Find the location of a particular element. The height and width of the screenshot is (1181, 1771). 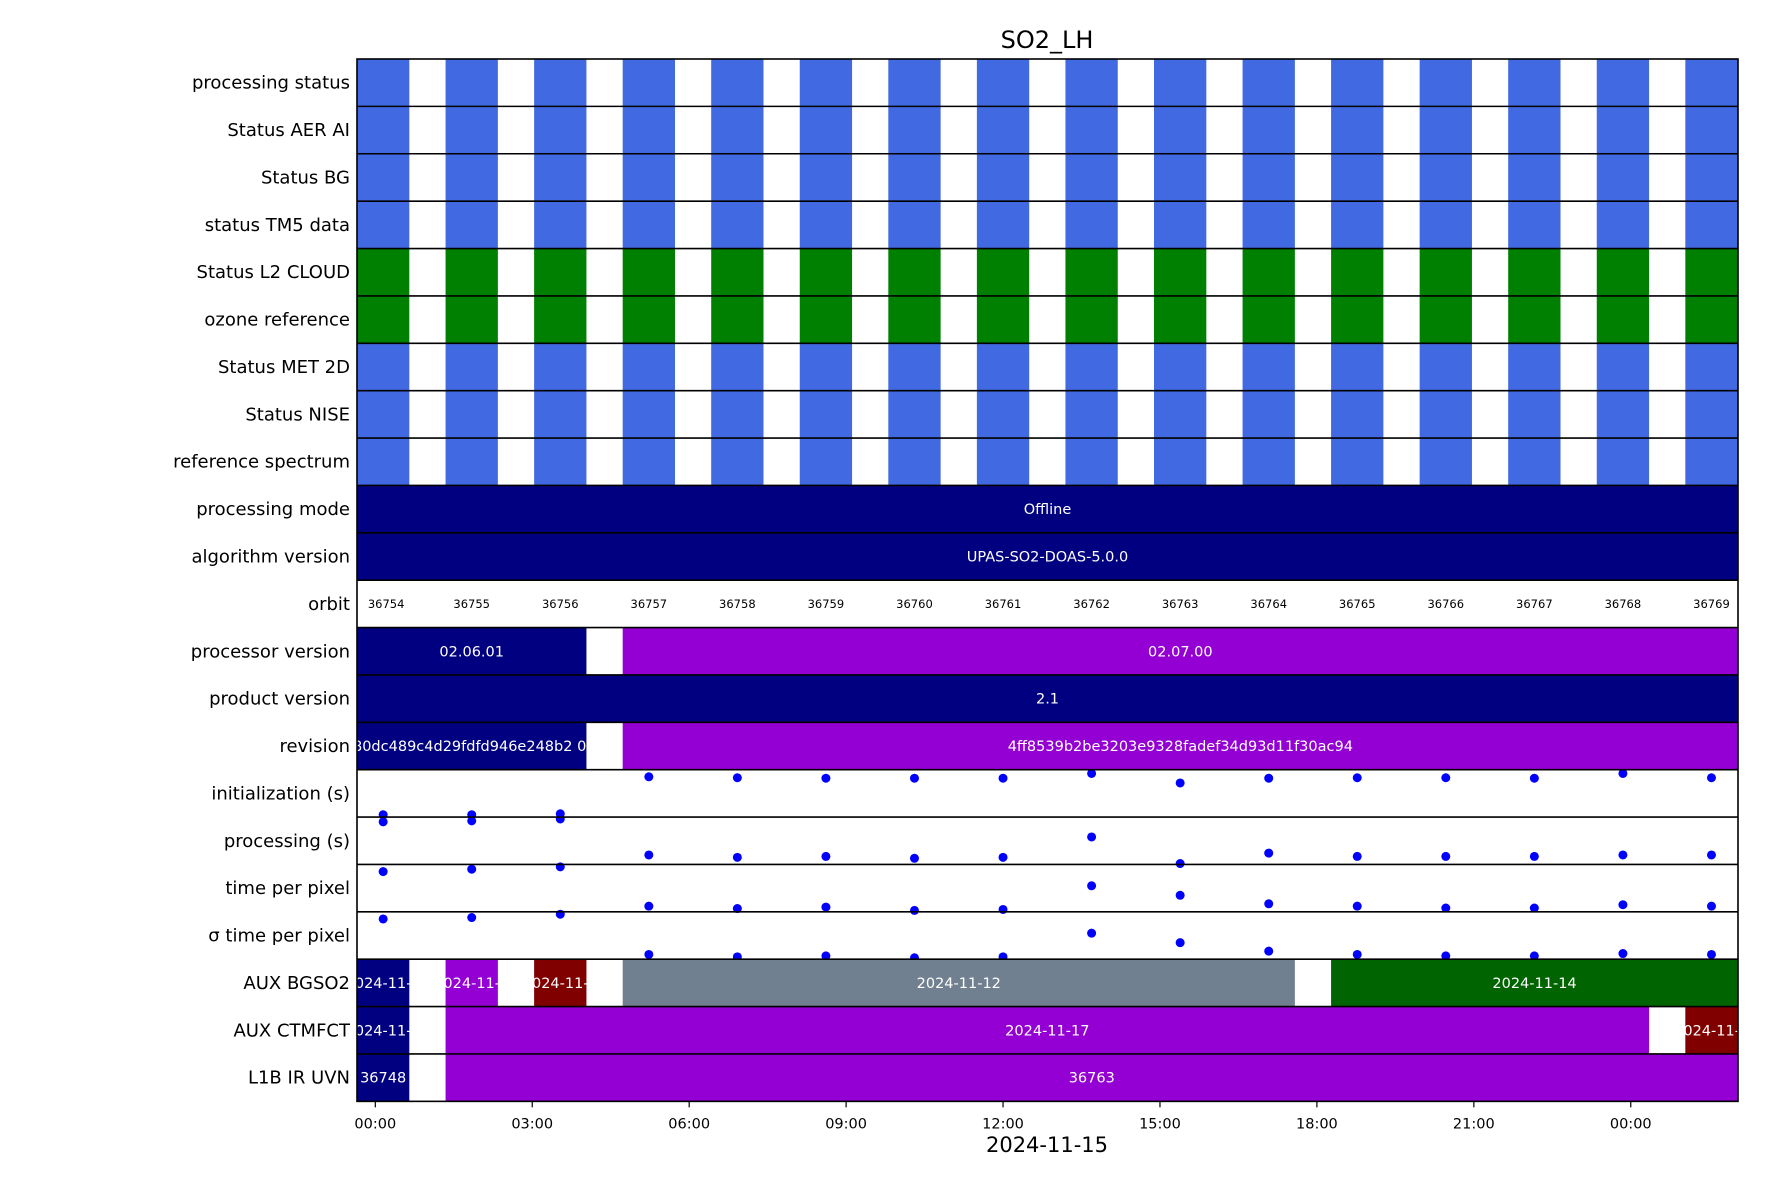

aux-ctmfct-segment is located at coordinates (1047, 1030).